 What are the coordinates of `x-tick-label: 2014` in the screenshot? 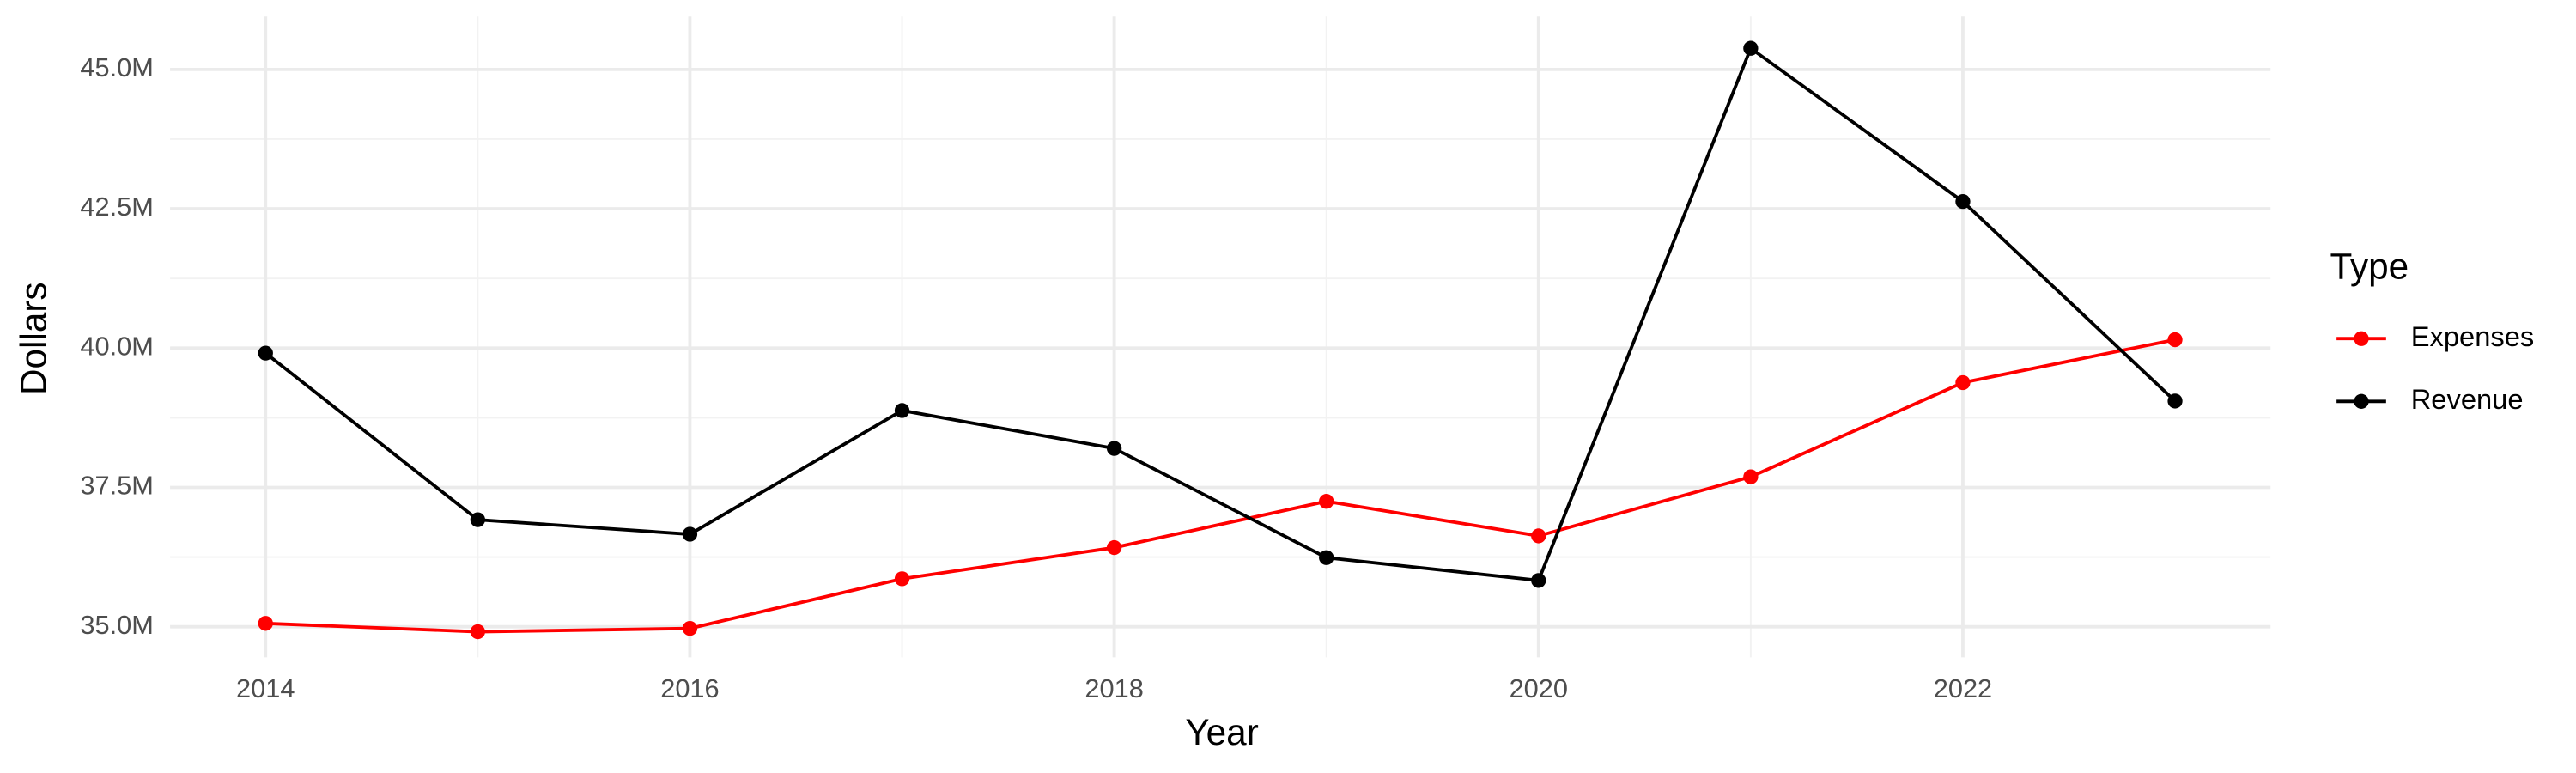 It's located at (265, 688).